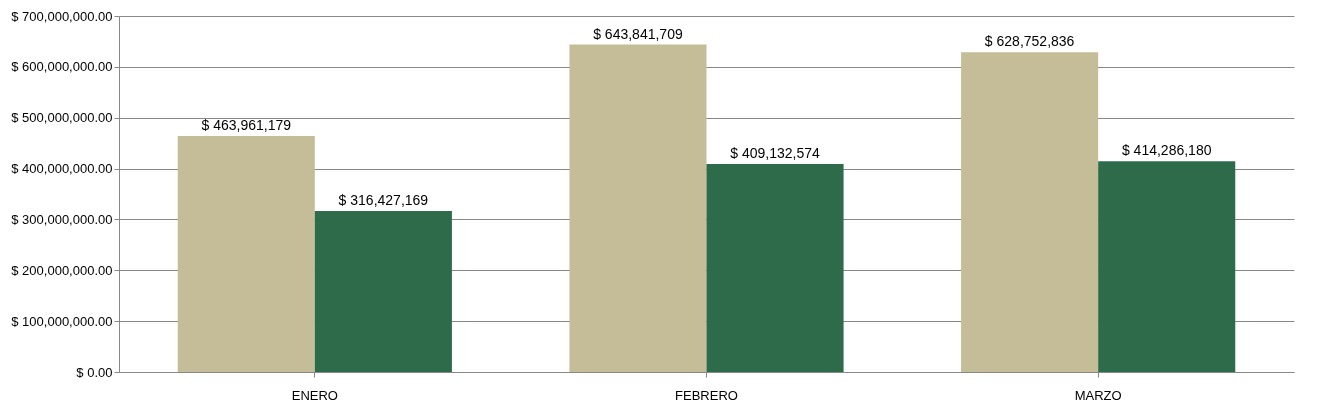 The width and height of the screenshot is (1324, 412). I want to click on y-tick-label: $ 700,000,000.00, so click(62, 16).